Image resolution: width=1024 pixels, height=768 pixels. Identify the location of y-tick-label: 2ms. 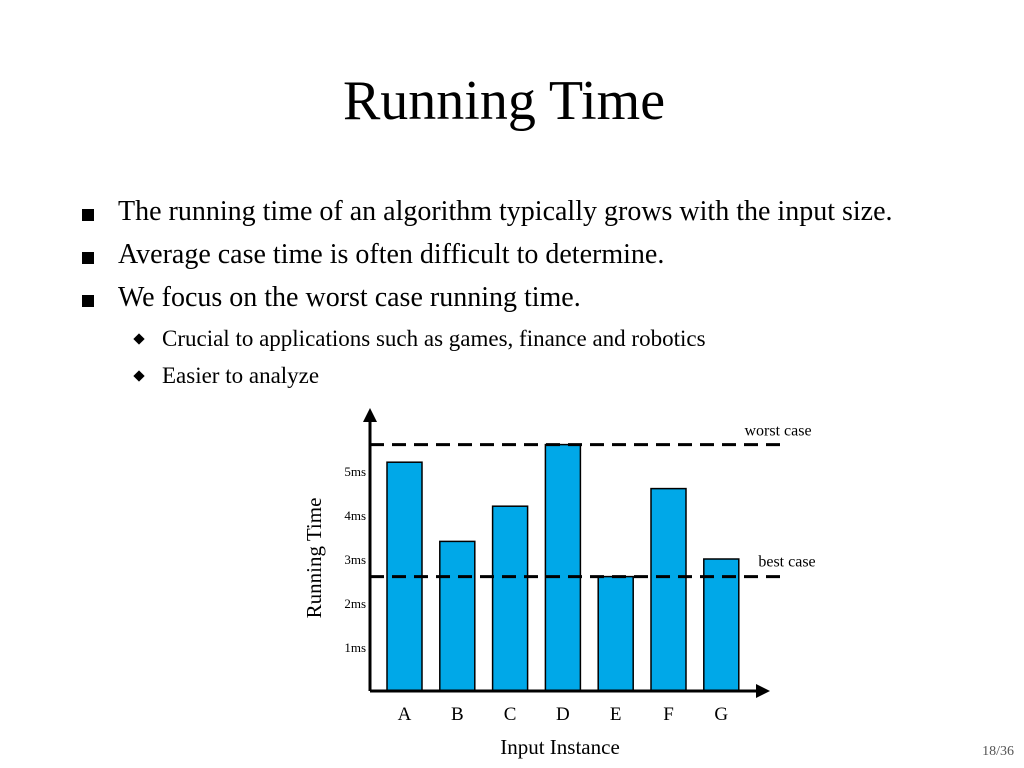
(355, 603).